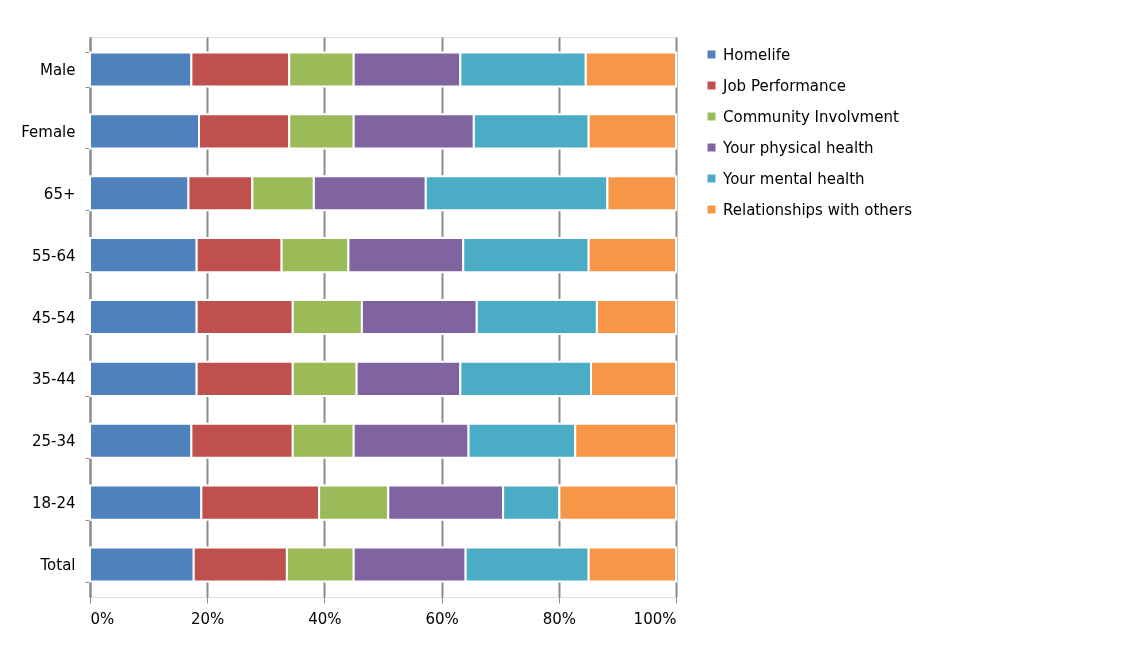 This screenshot has width=1121, height=668. Describe the element at coordinates (53, 441) in the screenshot. I see `y-tick-label: 25-34` at that location.